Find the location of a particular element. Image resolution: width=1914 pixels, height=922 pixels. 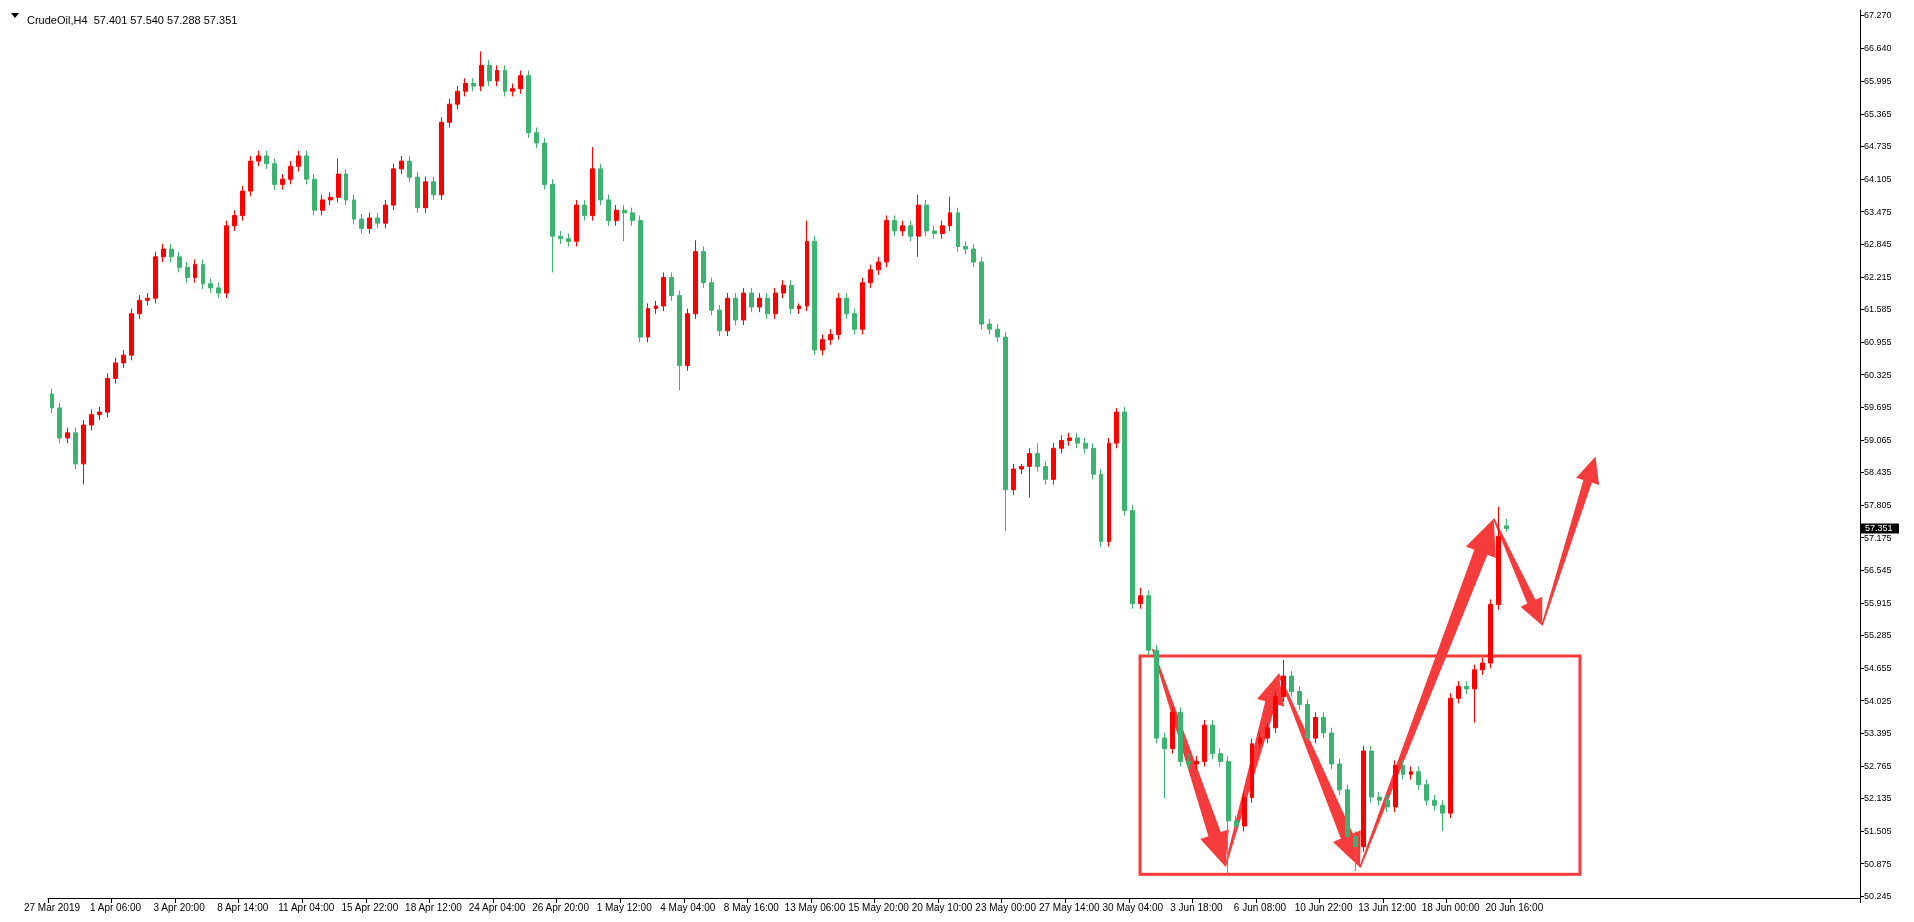

y-tick-label: 58.435 is located at coordinates (1878, 472).